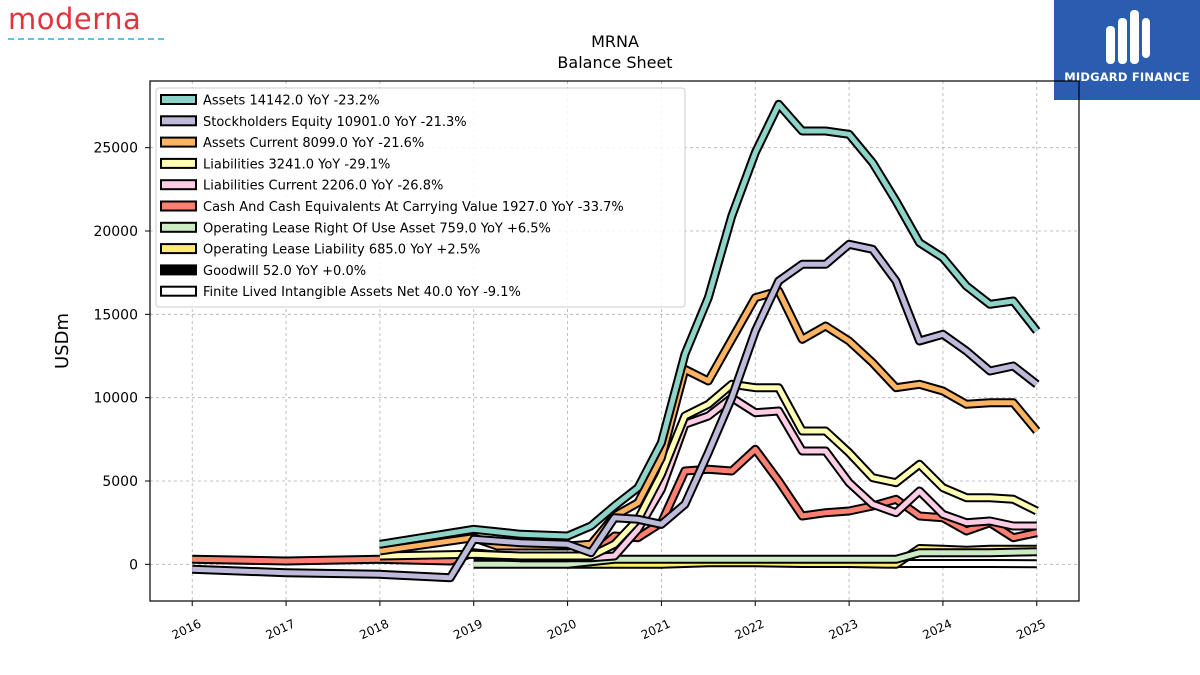 Image resolution: width=1200 pixels, height=675 pixels. What do you see at coordinates (844, 630) in the screenshot?
I see `x-tick-label: 2023` at bounding box center [844, 630].